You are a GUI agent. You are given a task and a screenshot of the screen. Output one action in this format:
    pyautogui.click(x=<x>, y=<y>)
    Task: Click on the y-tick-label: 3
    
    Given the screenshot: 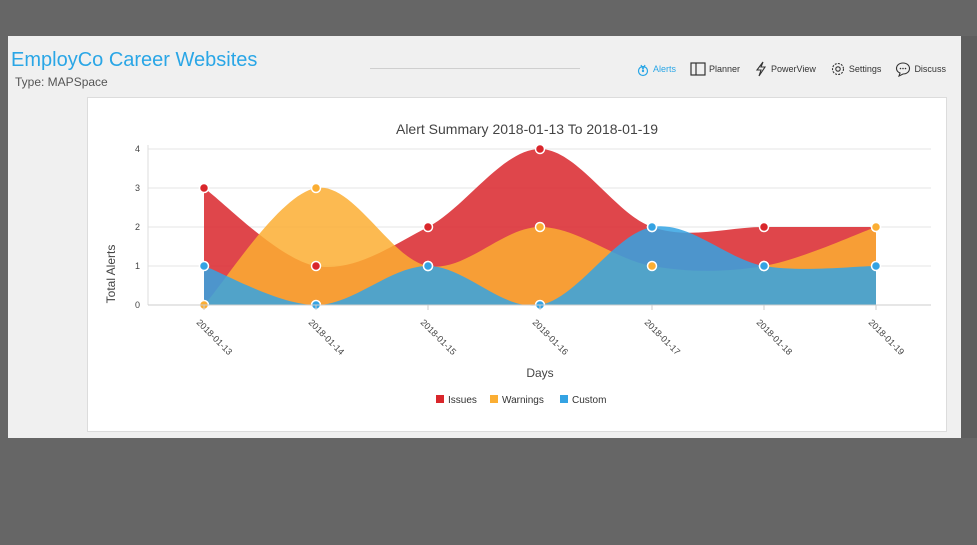 What is the action you would take?
    pyautogui.click(x=137, y=188)
    